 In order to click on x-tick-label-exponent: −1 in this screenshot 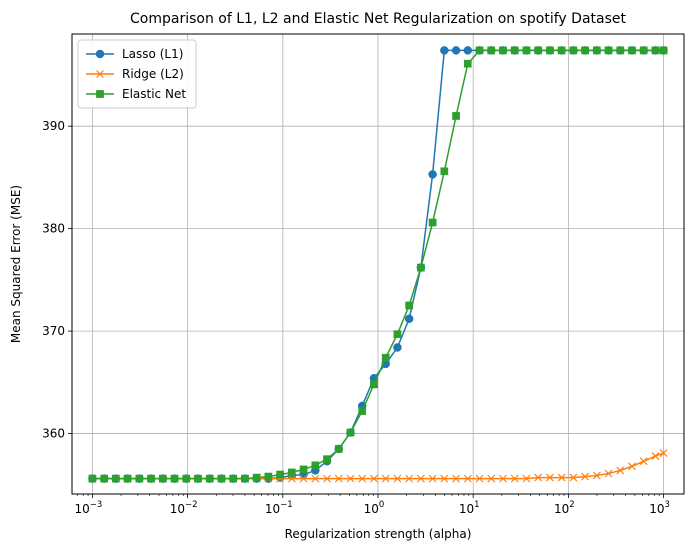, I will do `click(286, 505)`.